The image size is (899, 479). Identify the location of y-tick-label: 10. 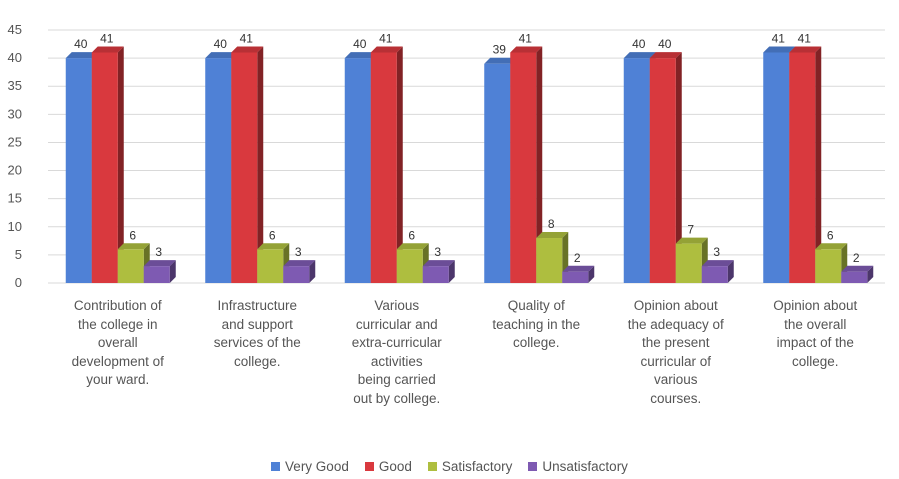
(15, 226).